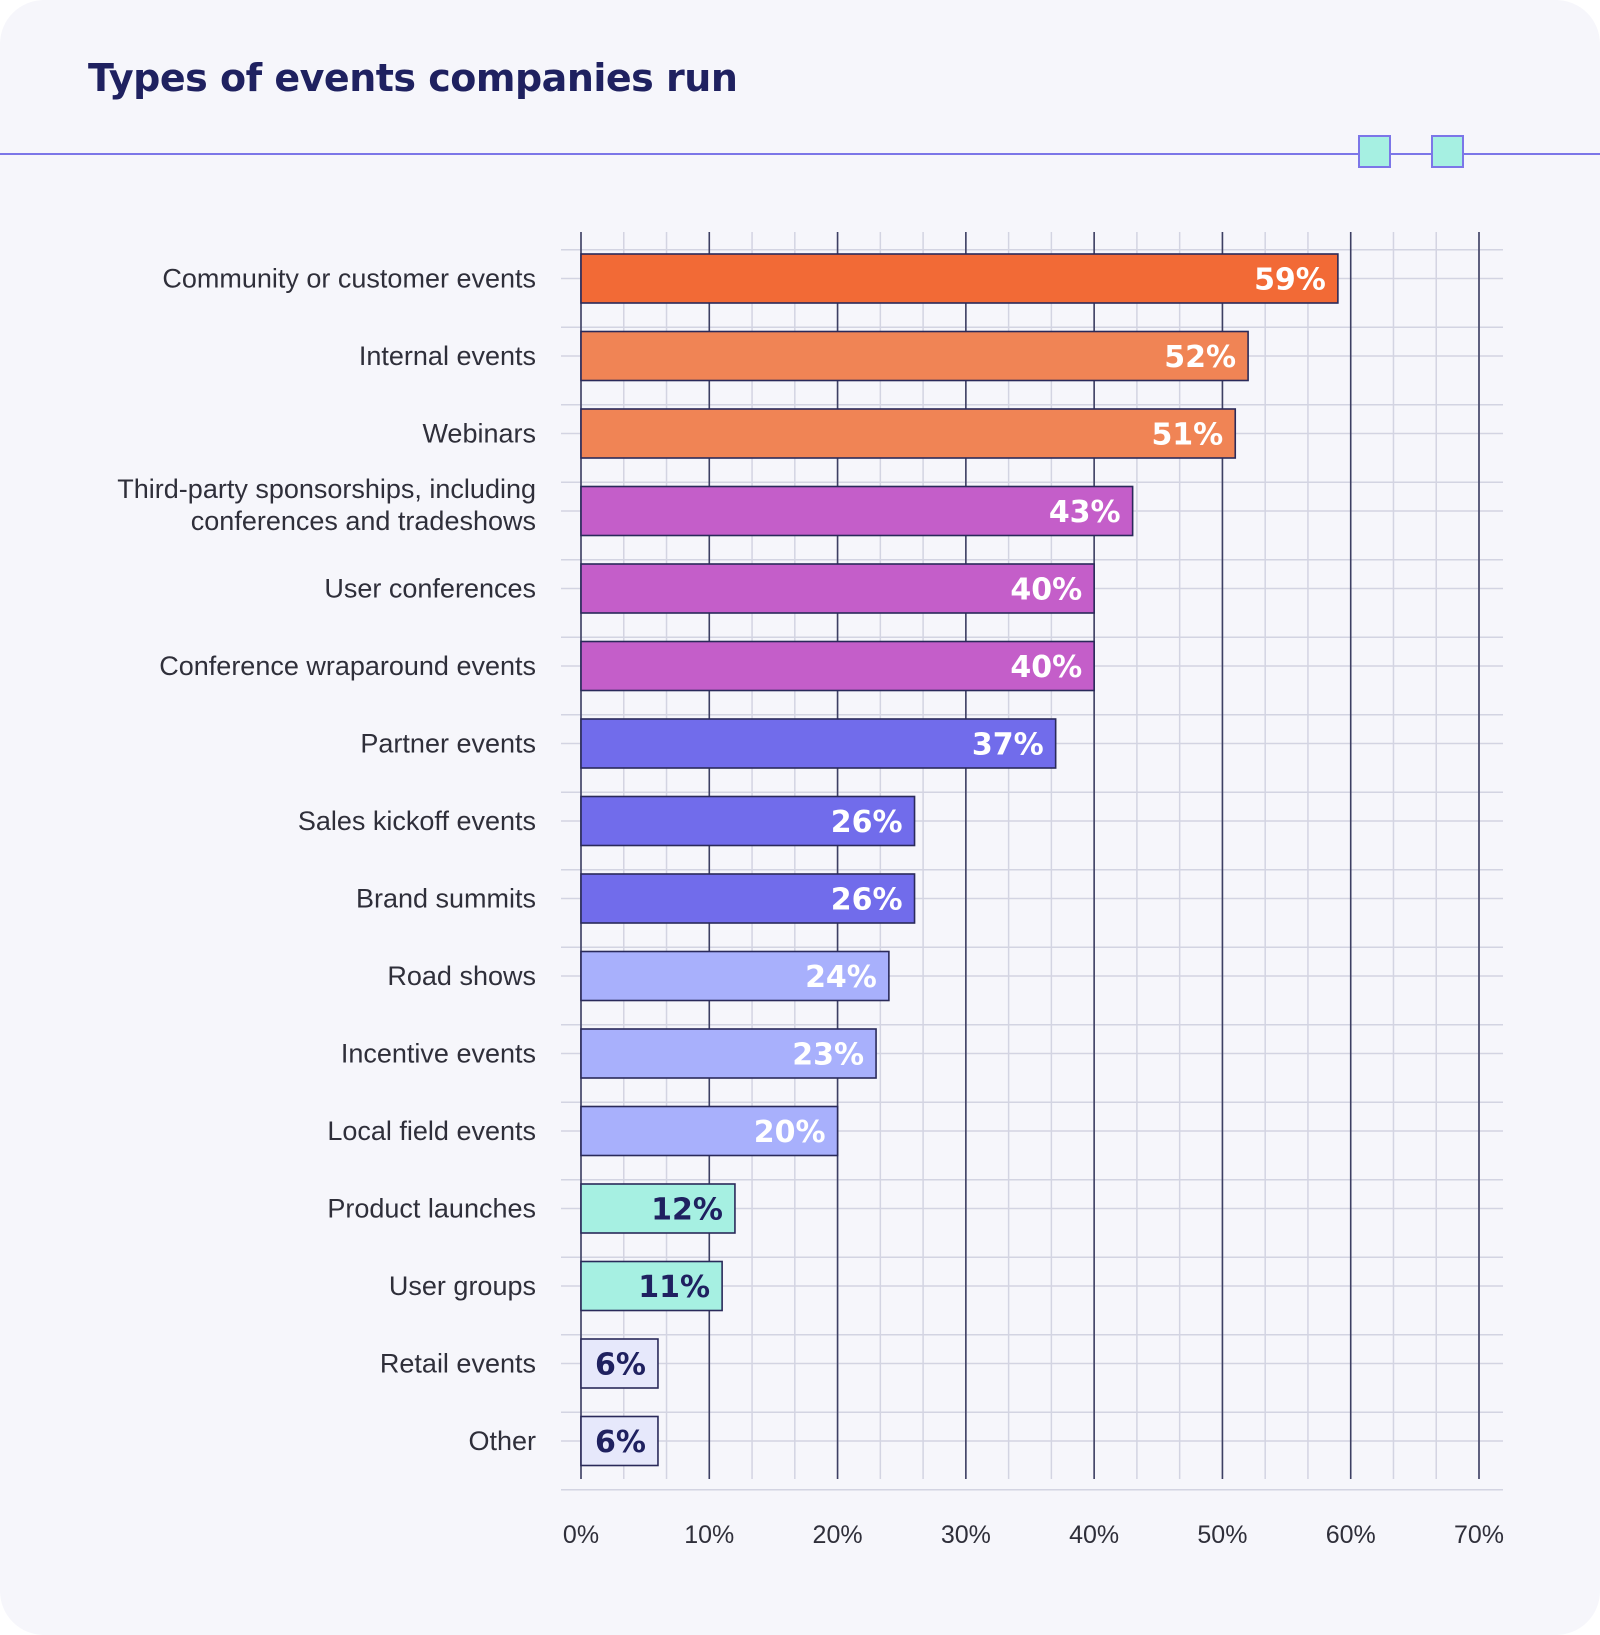 Image resolution: width=1600 pixels, height=1635 pixels. I want to click on x-tick-label: 40%, so click(1094, 1535).